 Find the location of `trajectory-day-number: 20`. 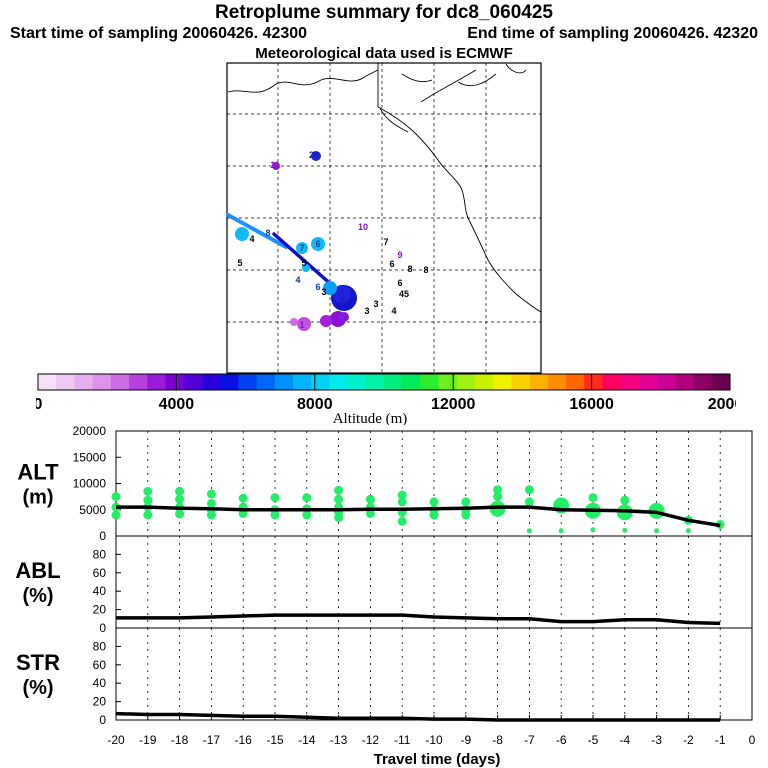

trajectory-day-number: 20 is located at coordinates (314, 155).